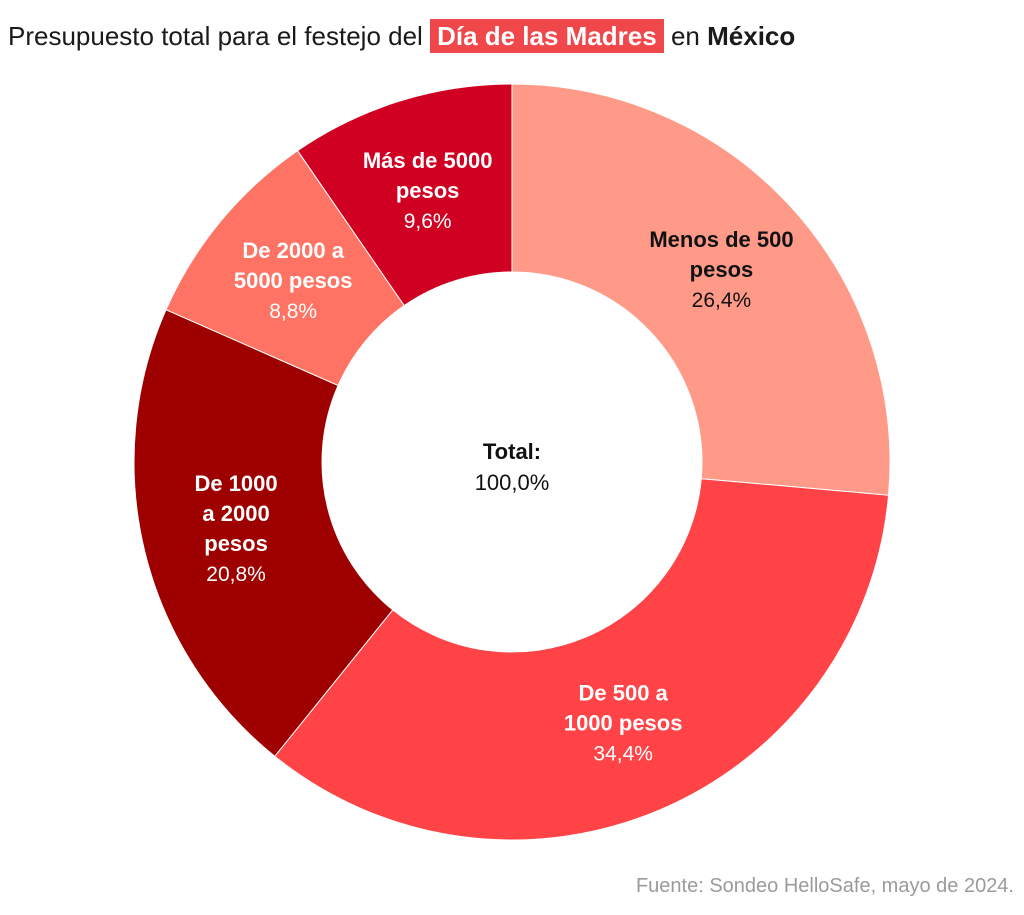 The image size is (1024, 915). What do you see at coordinates (428, 221) in the screenshot?
I see `slice-value-label: 9,6%` at bounding box center [428, 221].